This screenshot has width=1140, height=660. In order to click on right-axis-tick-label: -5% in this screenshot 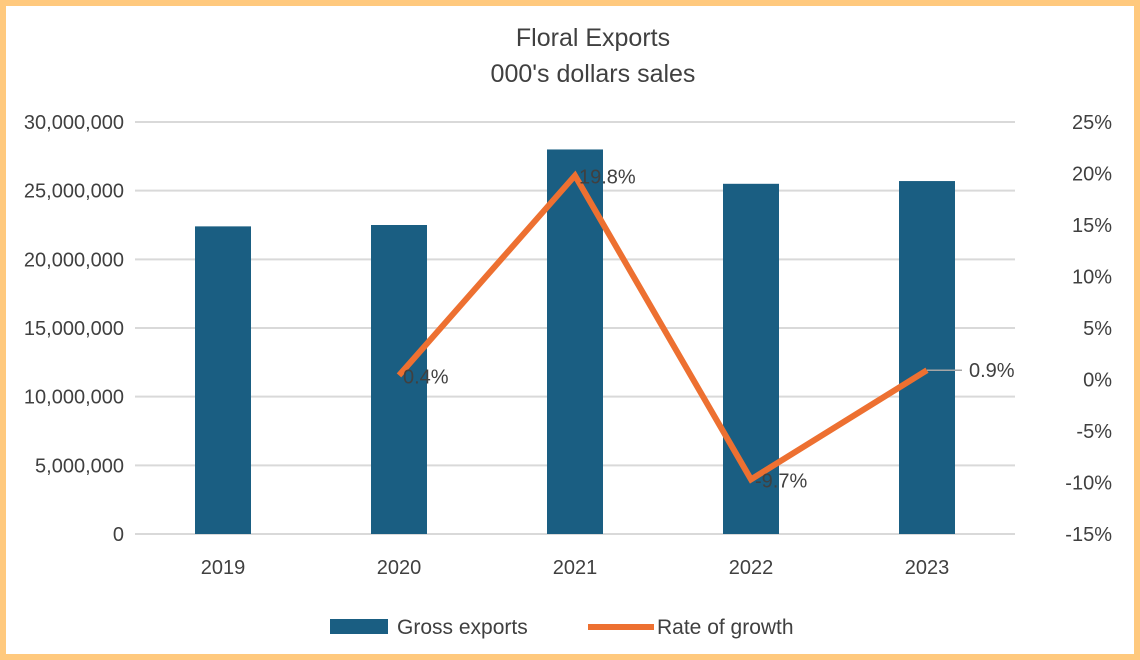, I will do `click(1094, 432)`.